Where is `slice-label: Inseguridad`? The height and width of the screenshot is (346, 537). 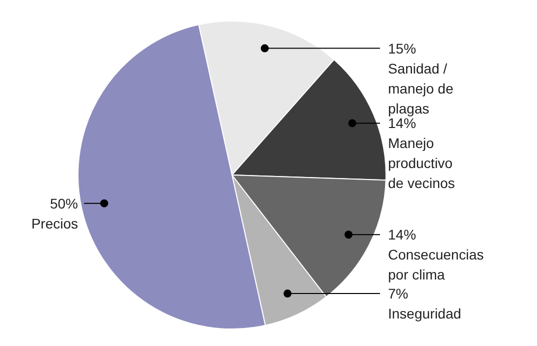
slice-label: Inseguridad is located at coordinates (425, 314).